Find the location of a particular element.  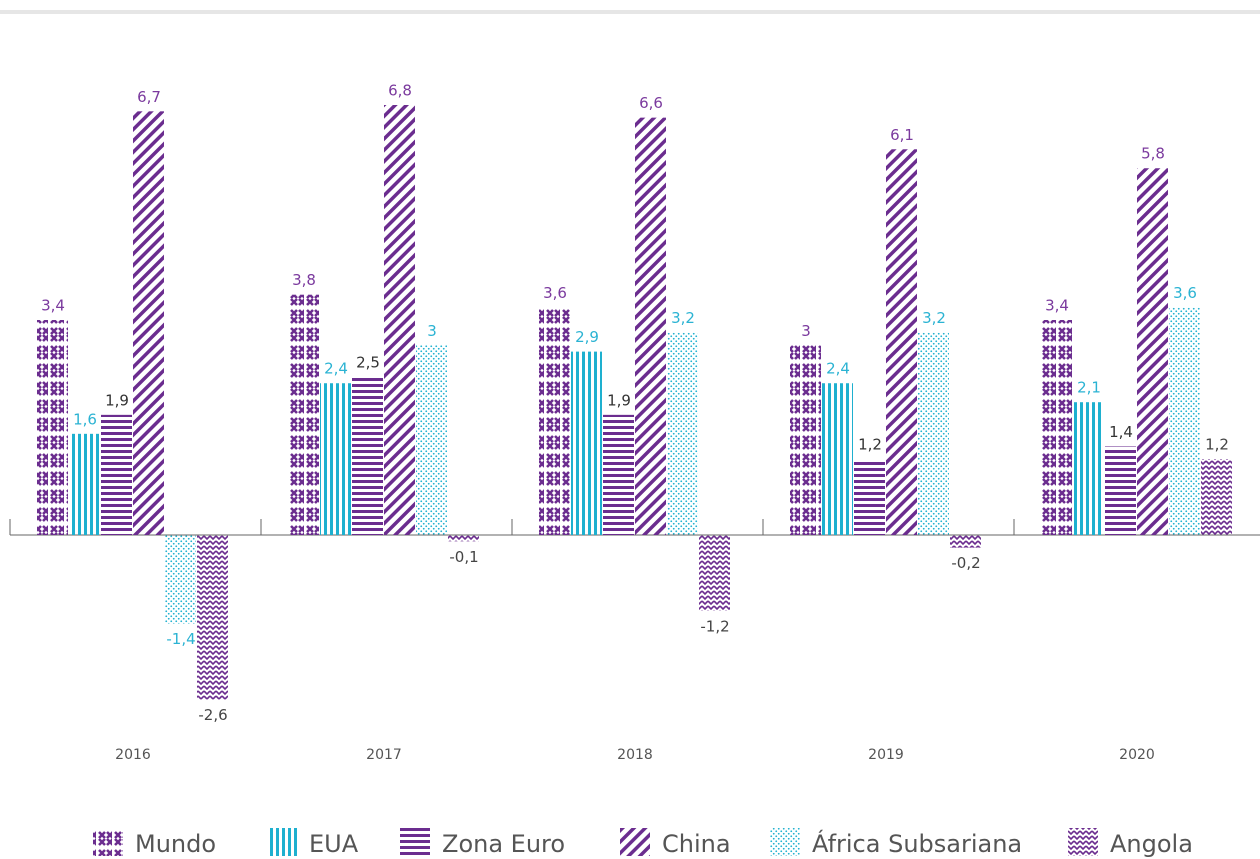

value-label: -1,4 is located at coordinates (180, 639).